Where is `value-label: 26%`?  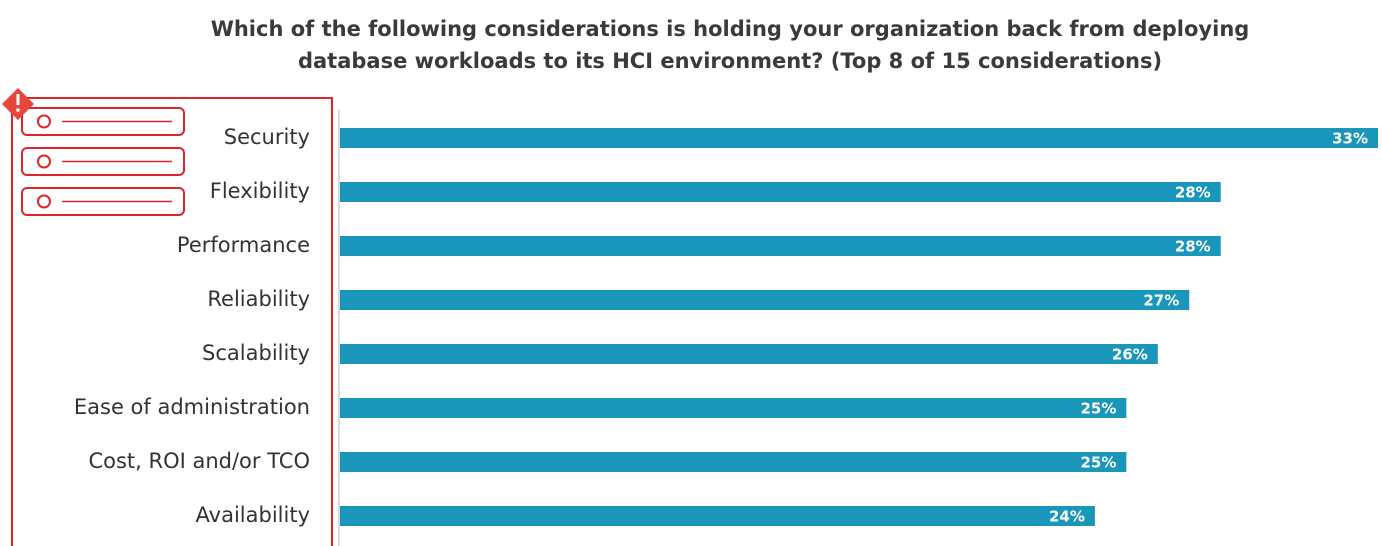 value-label: 26% is located at coordinates (1130, 355).